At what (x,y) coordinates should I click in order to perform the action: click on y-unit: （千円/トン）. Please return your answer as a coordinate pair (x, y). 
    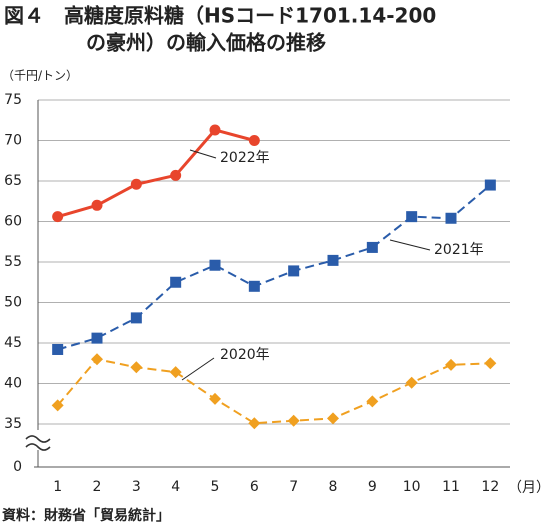
    Looking at the image, I should click on (40, 76).